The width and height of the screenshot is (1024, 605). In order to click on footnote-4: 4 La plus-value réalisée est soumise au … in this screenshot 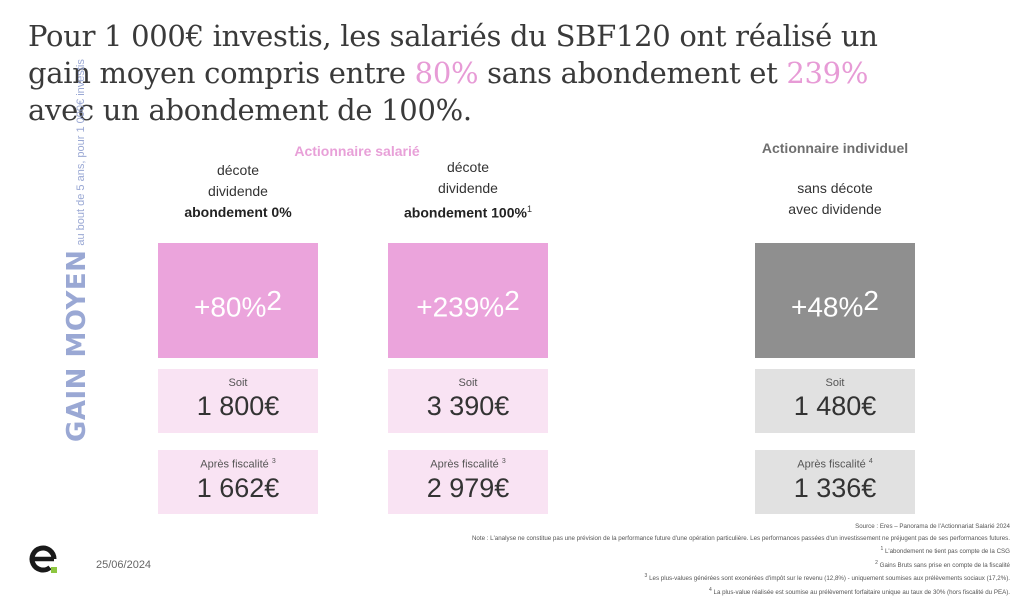, I will do `click(620, 592)`.